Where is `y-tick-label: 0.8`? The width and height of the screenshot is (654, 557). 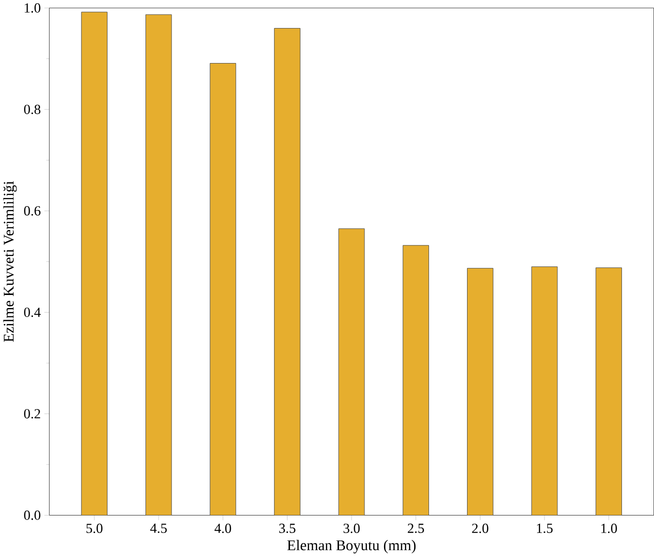 y-tick-label: 0.8 is located at coordinates (32, 109).